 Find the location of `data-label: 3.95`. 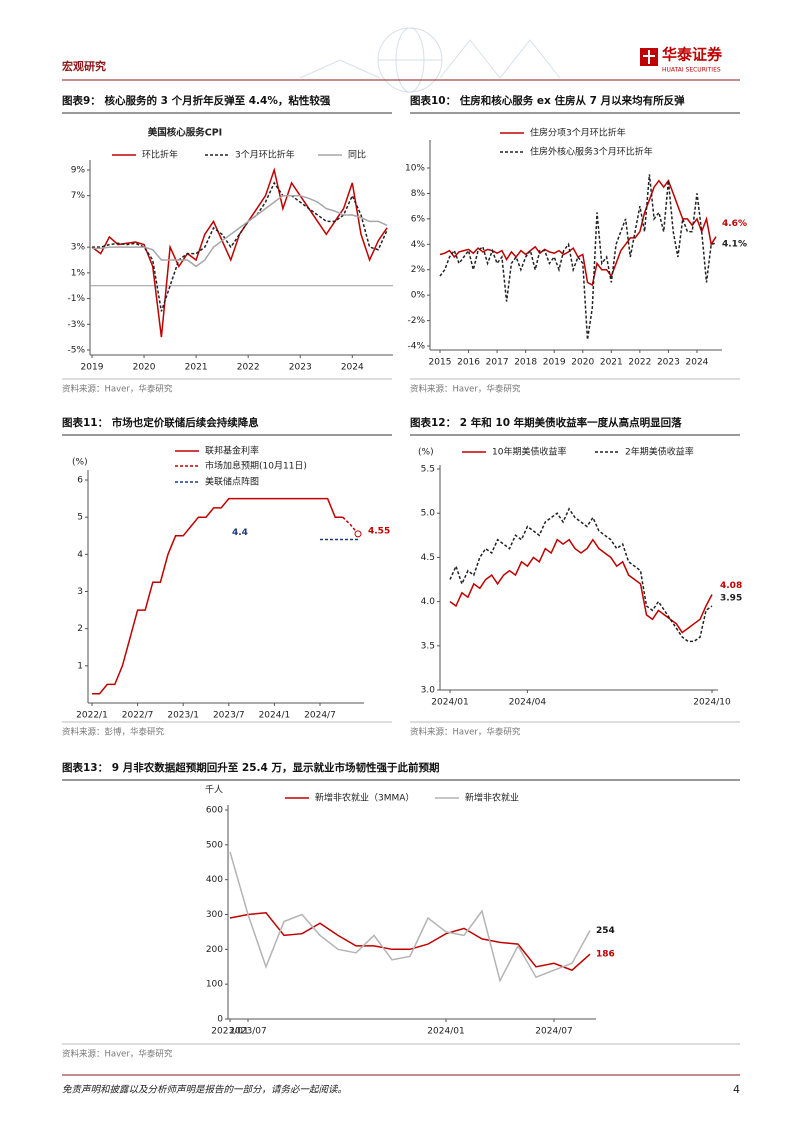

data-label: 3.95 is located at coordinates (731, 599).